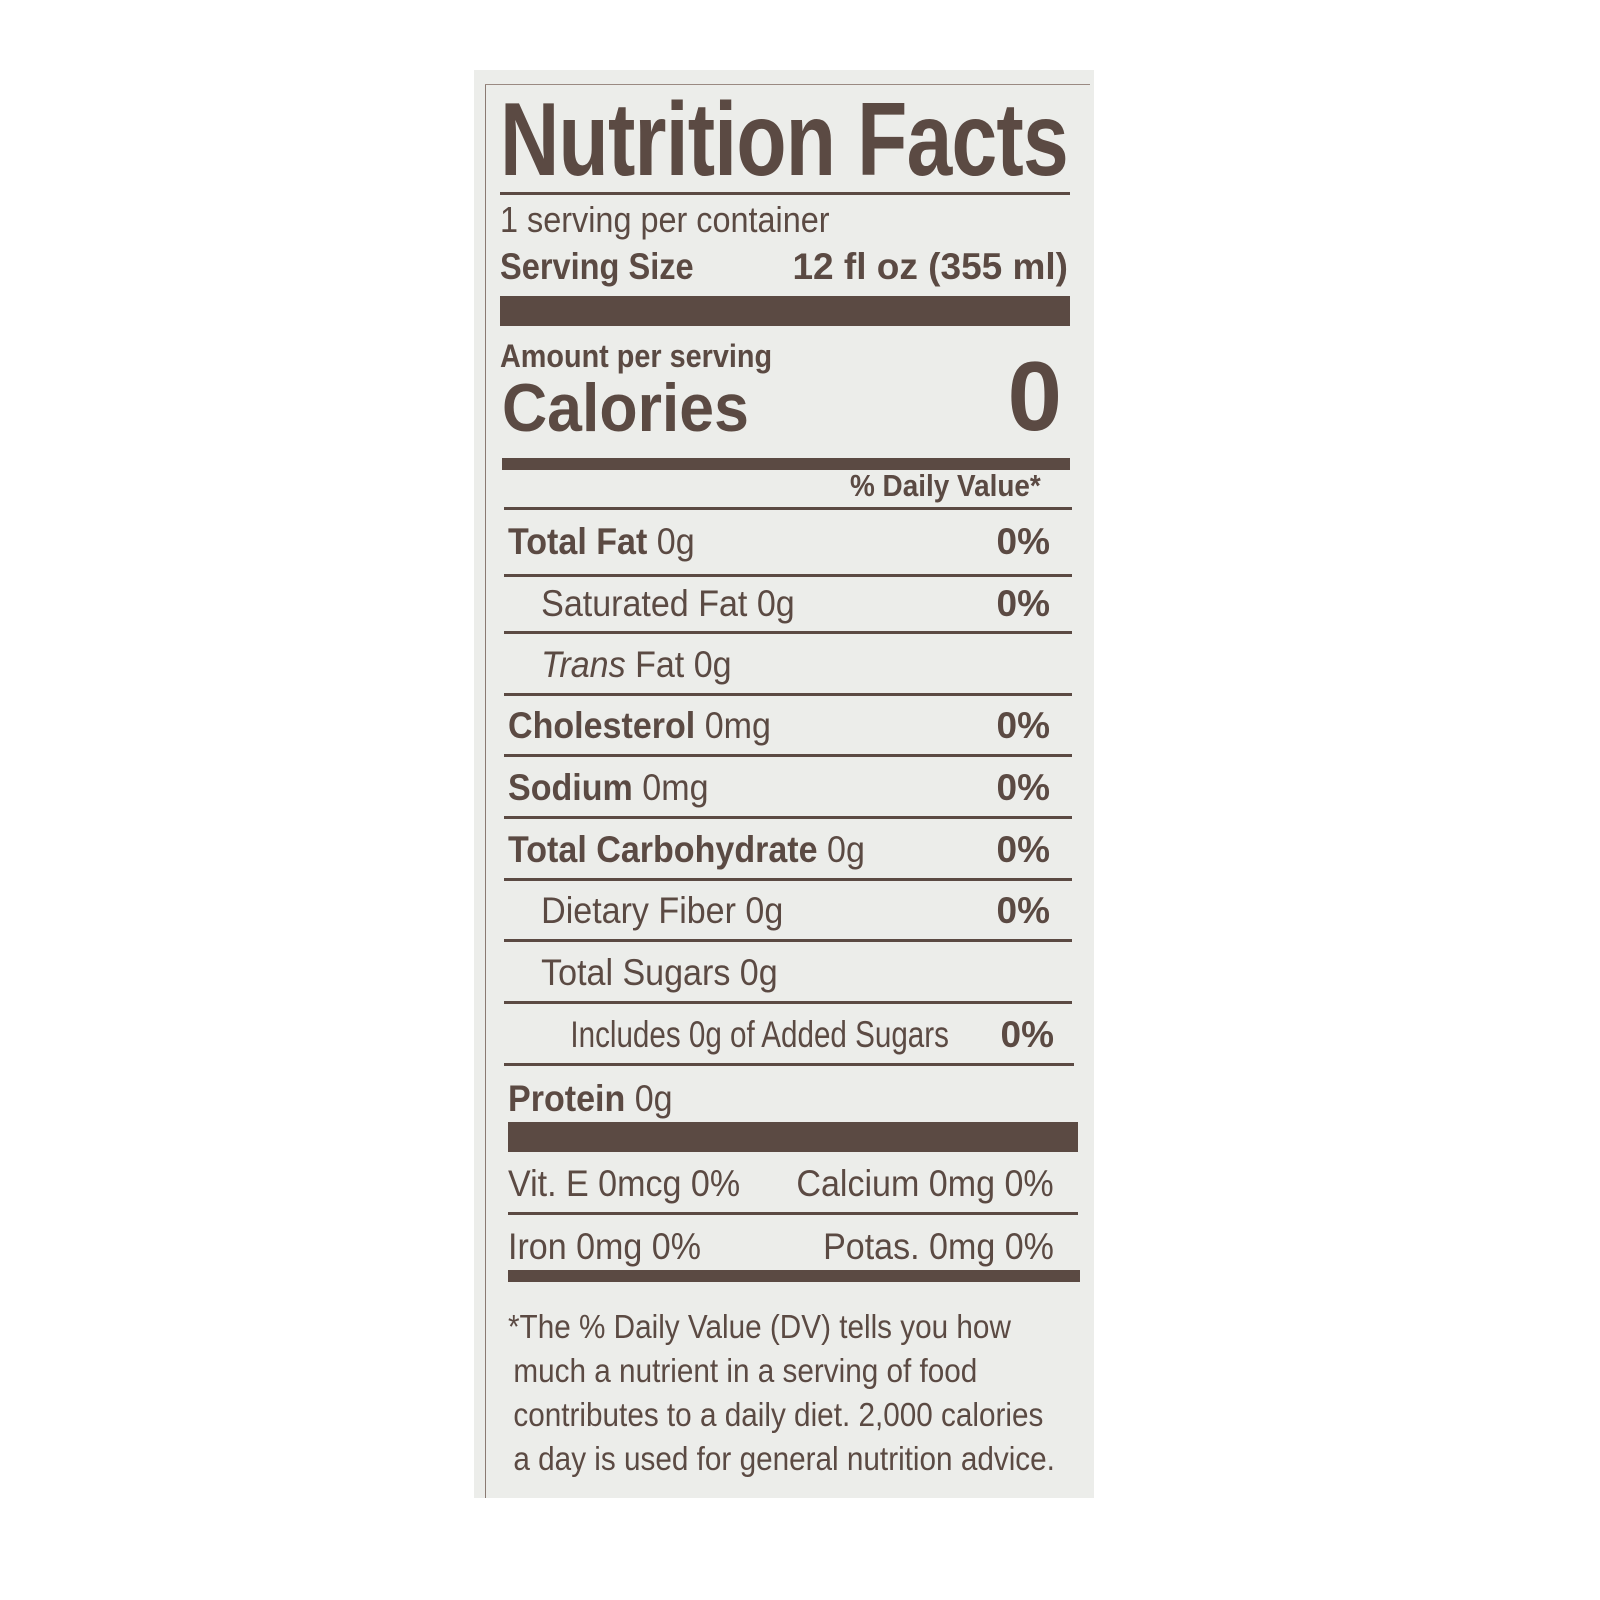 This screenshot has height=1600, width=1600. I want to click on nutrient-row-protein: Protein 0g, so click(791, 1099).